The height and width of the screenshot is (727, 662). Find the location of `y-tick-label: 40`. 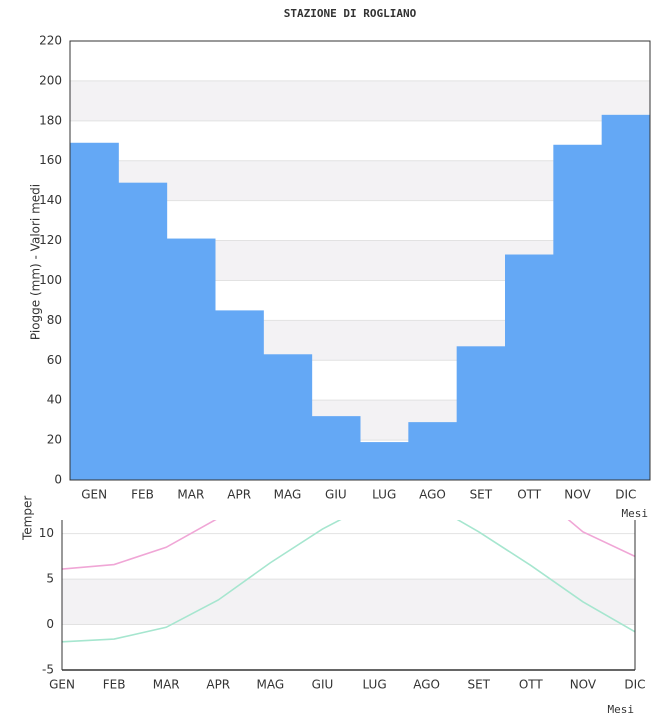

y-tick-label: 40 is located at coordinates (54, 400).